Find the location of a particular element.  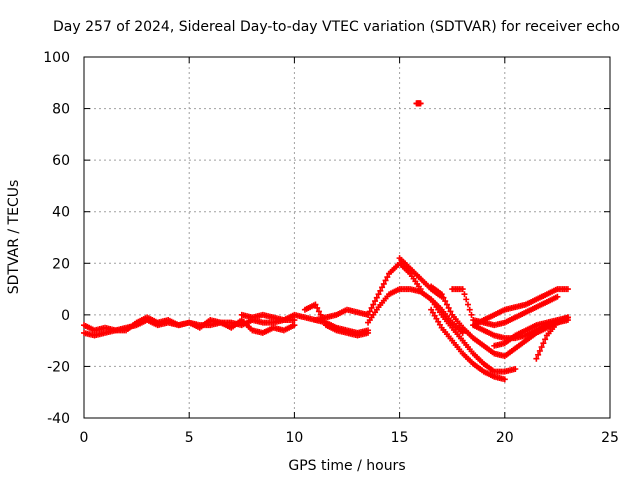

x-tick-label: 20 is located at coordinates (505, 438).